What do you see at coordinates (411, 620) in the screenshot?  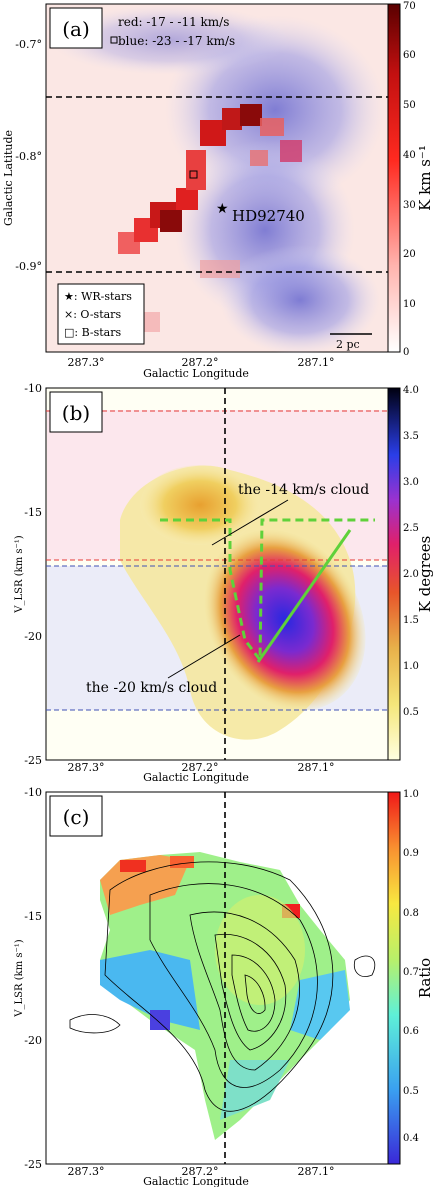 I see `cbar-b-tick: 1.5` at bounding box center [411, 620].